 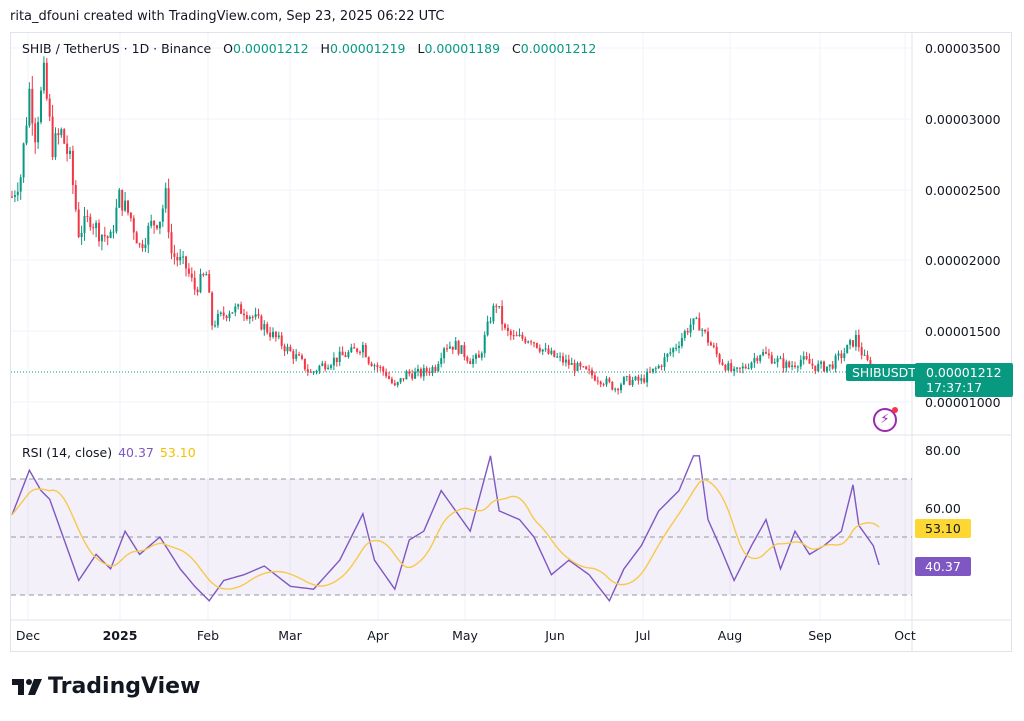 I want to click on rsi-legend: RSI (14, close) 40.37 53.10, so click(x=109, y=452).